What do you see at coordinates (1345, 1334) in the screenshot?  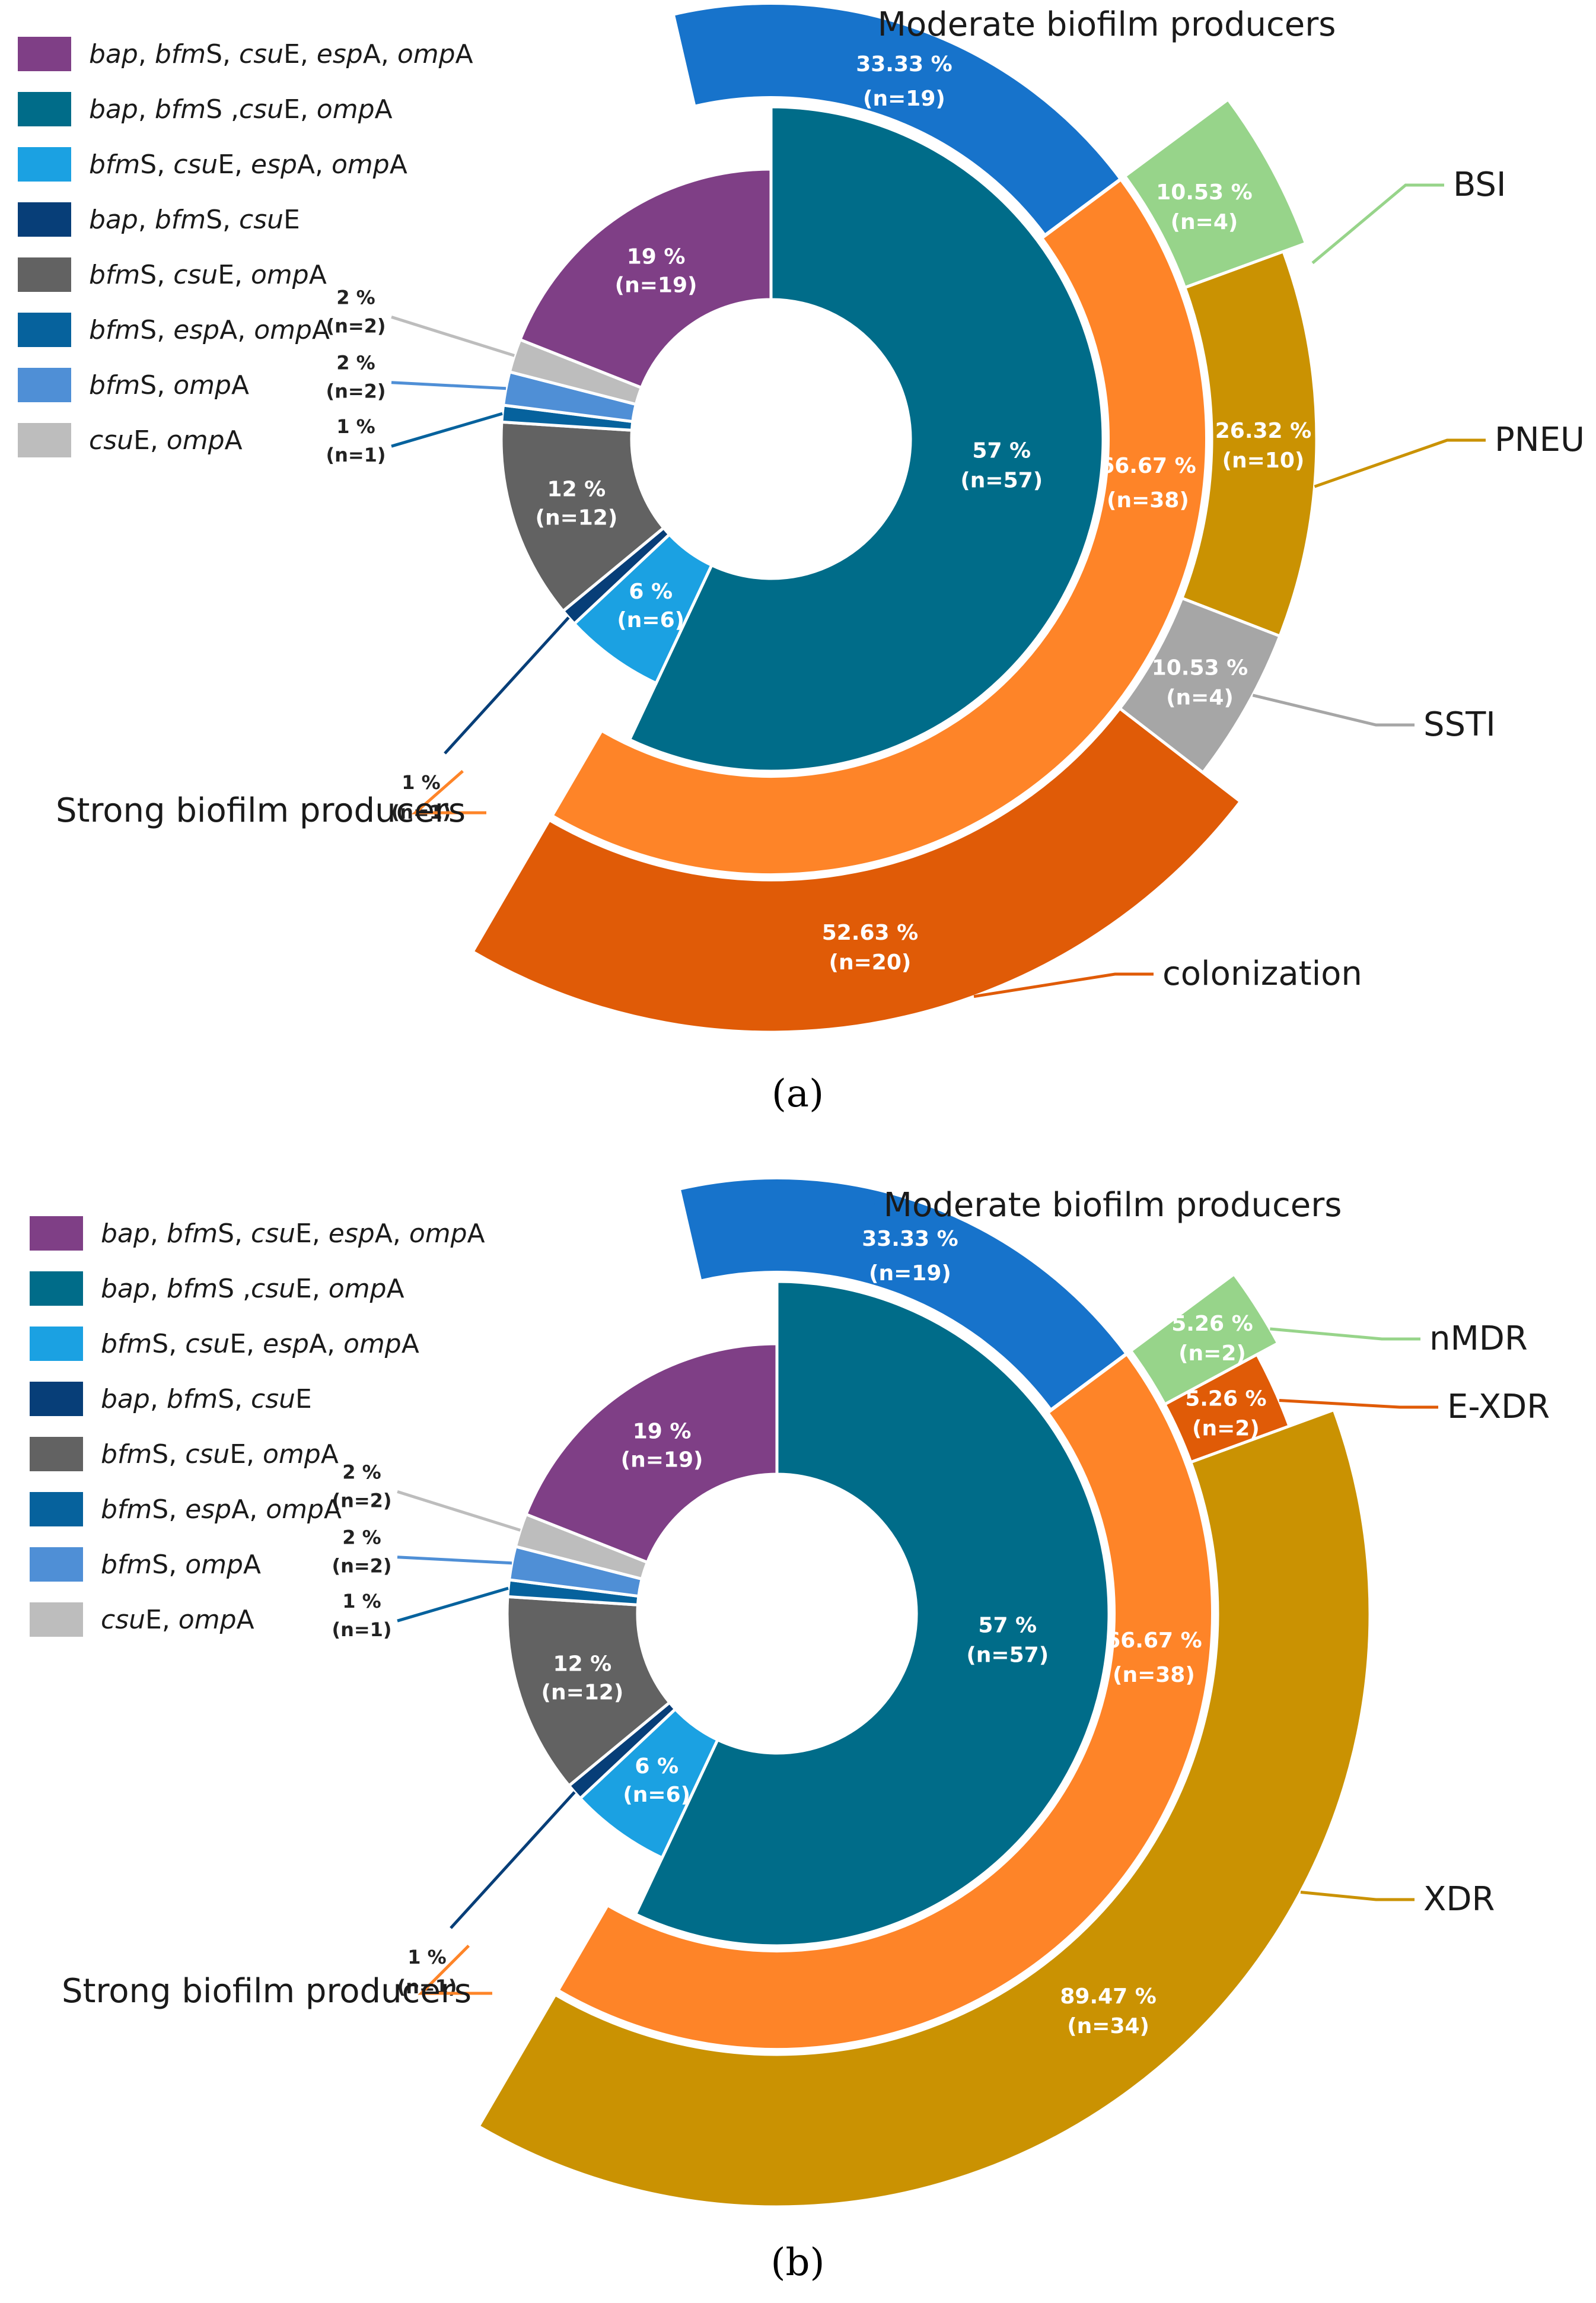 I see `outer-leader-nmdr` at bounding box center [1345, 1334].